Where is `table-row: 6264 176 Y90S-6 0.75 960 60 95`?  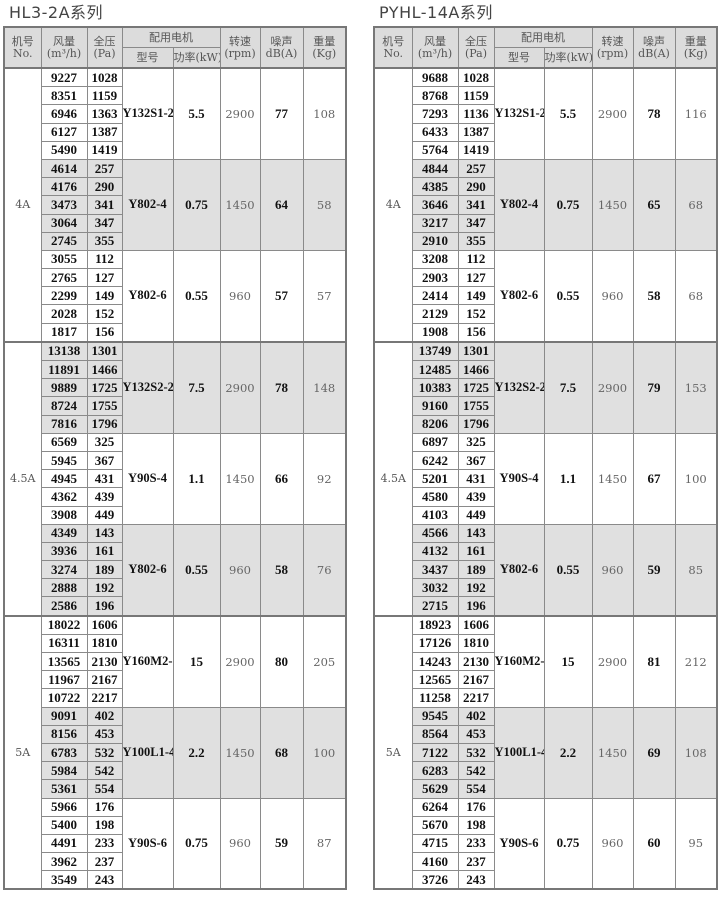
table-row: 6264 176 Y90S-6 0.75 960 60 95 is located at coordinates (546, 843).